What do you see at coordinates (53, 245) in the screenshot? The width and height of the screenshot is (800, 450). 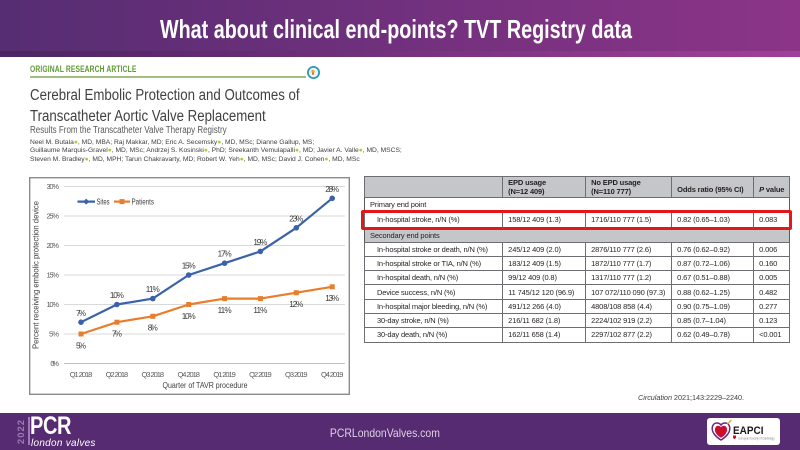 I see `svg-text: 20%` at bounding box center [53, 245].